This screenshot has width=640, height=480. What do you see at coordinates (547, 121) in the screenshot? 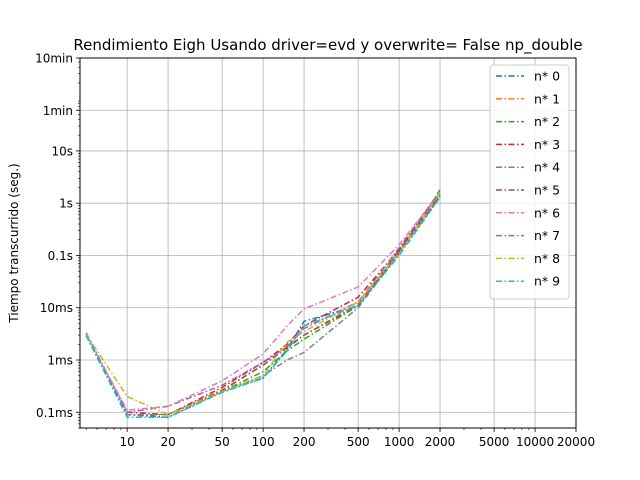
I see `legend-label: n* 2` at bounding box center [547, 121].